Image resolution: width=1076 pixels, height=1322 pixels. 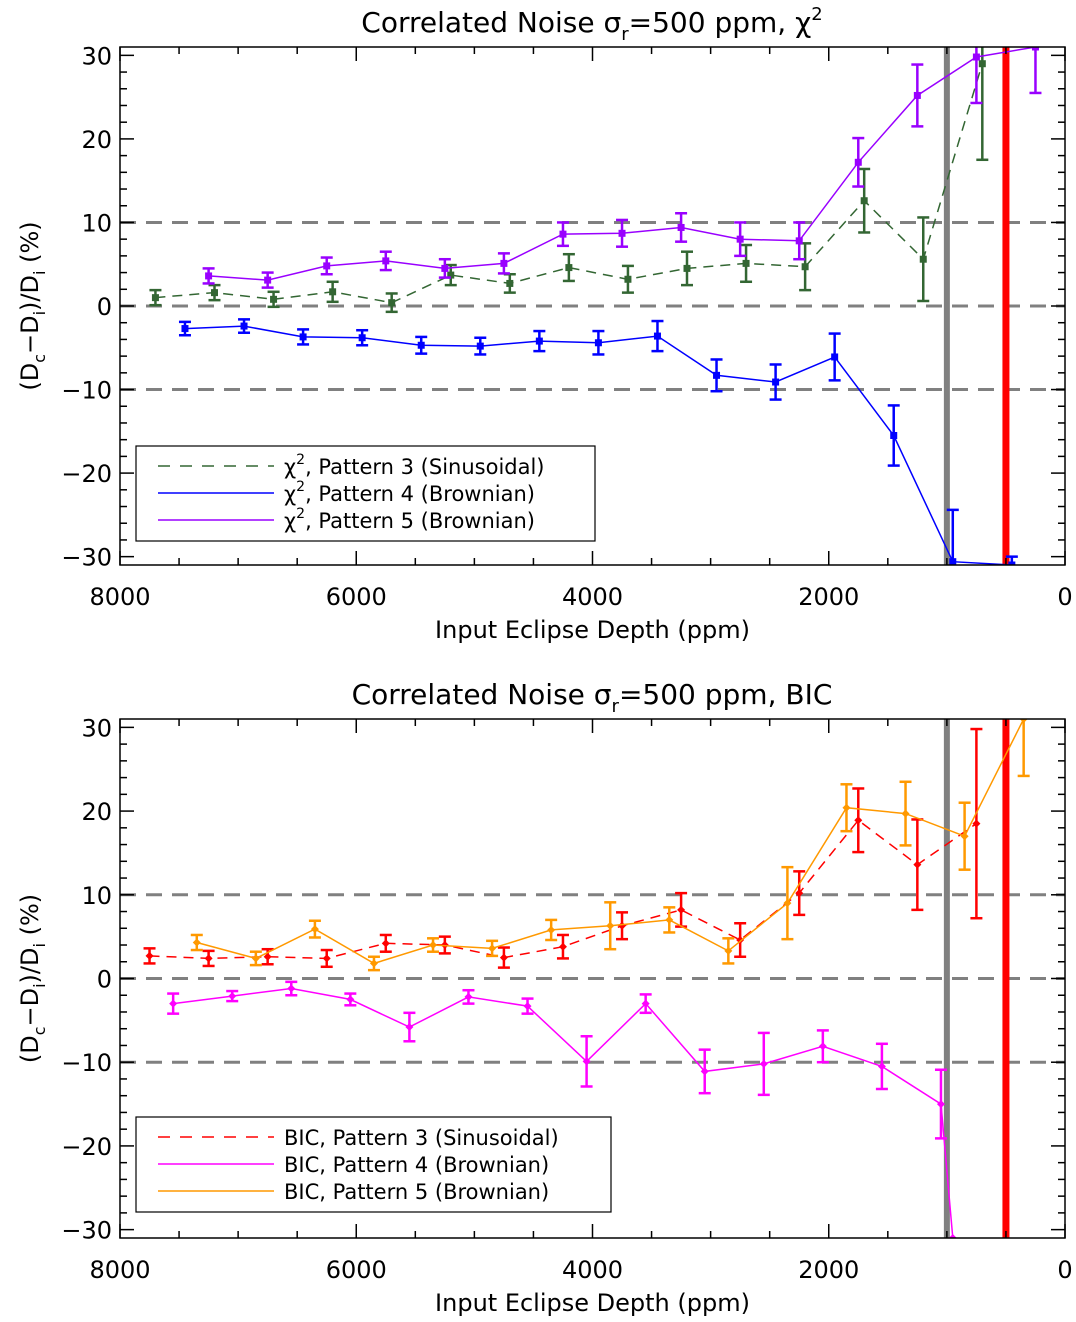 I want to click on chart-title: Correlated Noise σr=500 ppm, χ2, so click(x=591, y=24).